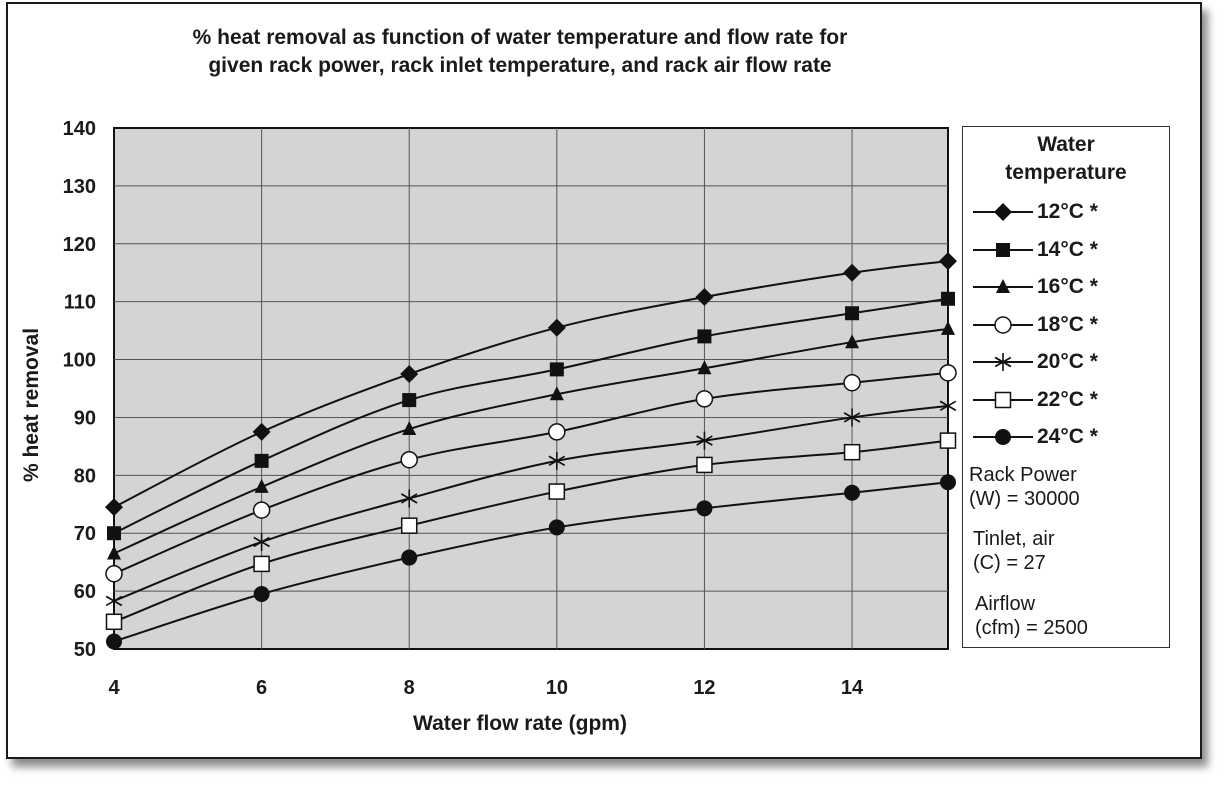  I want to click on y-tick-label-60: 60, so click(85, 592).